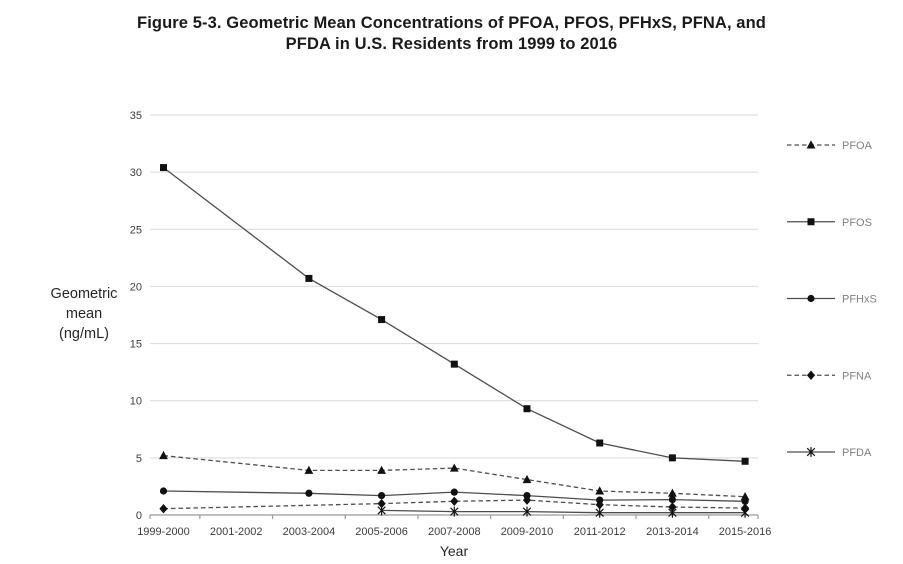 The image size is (903, 564). Describe the element at coordinates (451, 44) in the screenshot. I see `figure-title-line2: PFDA in U.S. Residents from 1999 to 2016` at that location.